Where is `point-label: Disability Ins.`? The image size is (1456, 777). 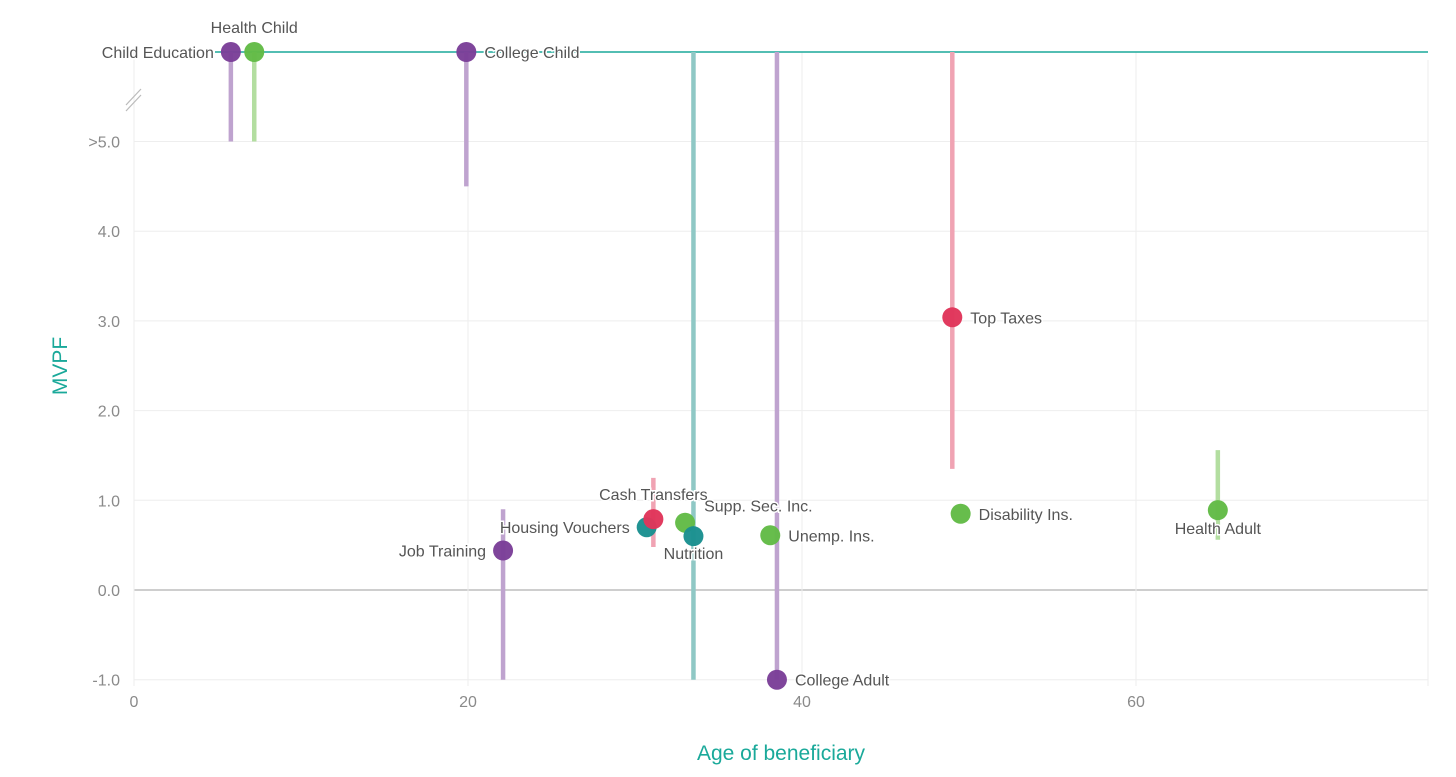 point-label: Disability Ins. is located at coordinates (1026, 515).